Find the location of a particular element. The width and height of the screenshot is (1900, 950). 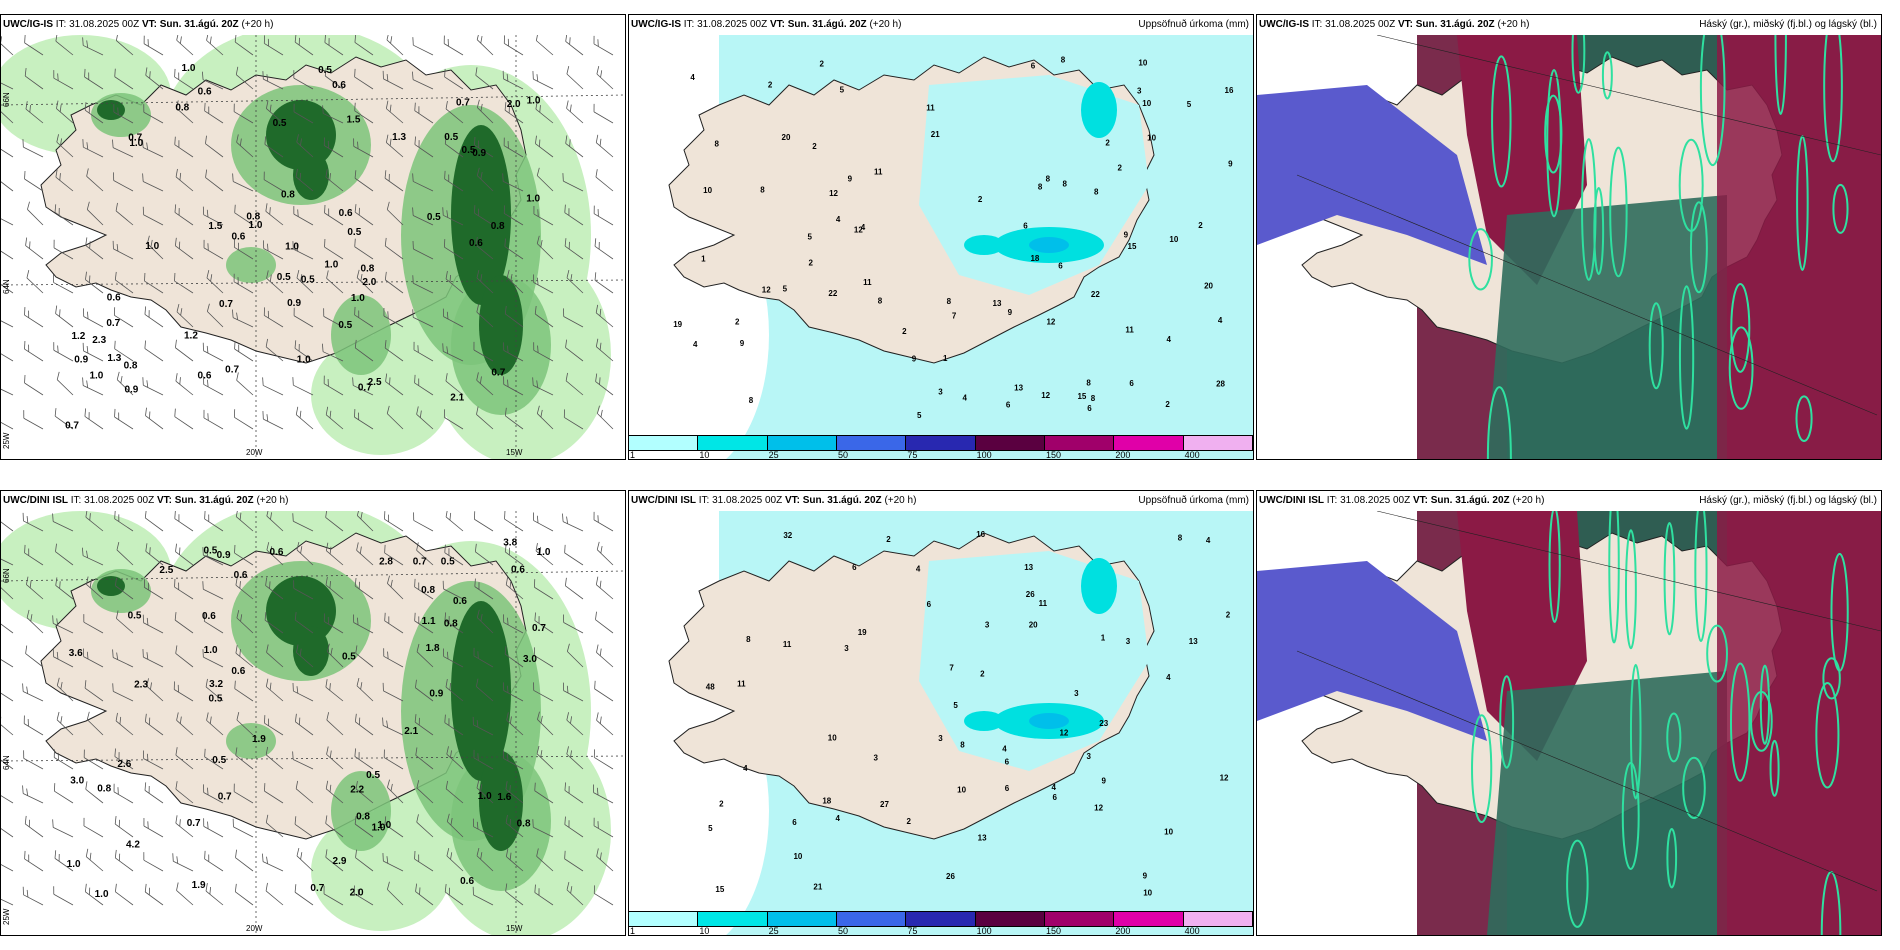

colorbar-tick-label: 400 is located at coordinates (1192, 931).